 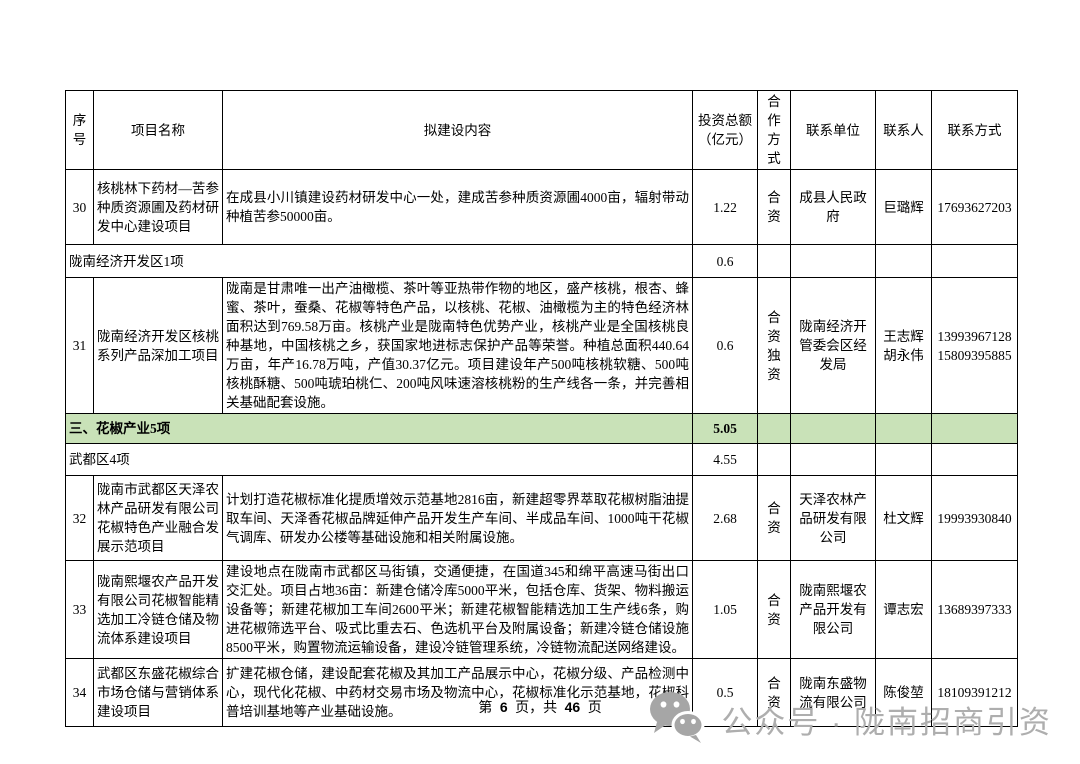 What do you see at coordinates (725, 459) in the screenshot?
I see `cell-subtotal-investment-wudu: 4.55` at bounding box center [725, 459].